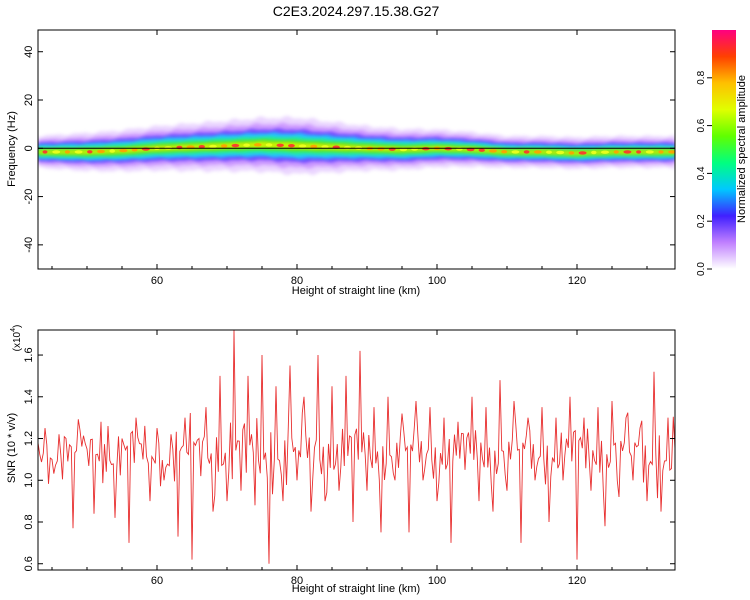 The image size is (750, 600). I want to click on snr-y-tick-label: 1.4, so click(29, 396).